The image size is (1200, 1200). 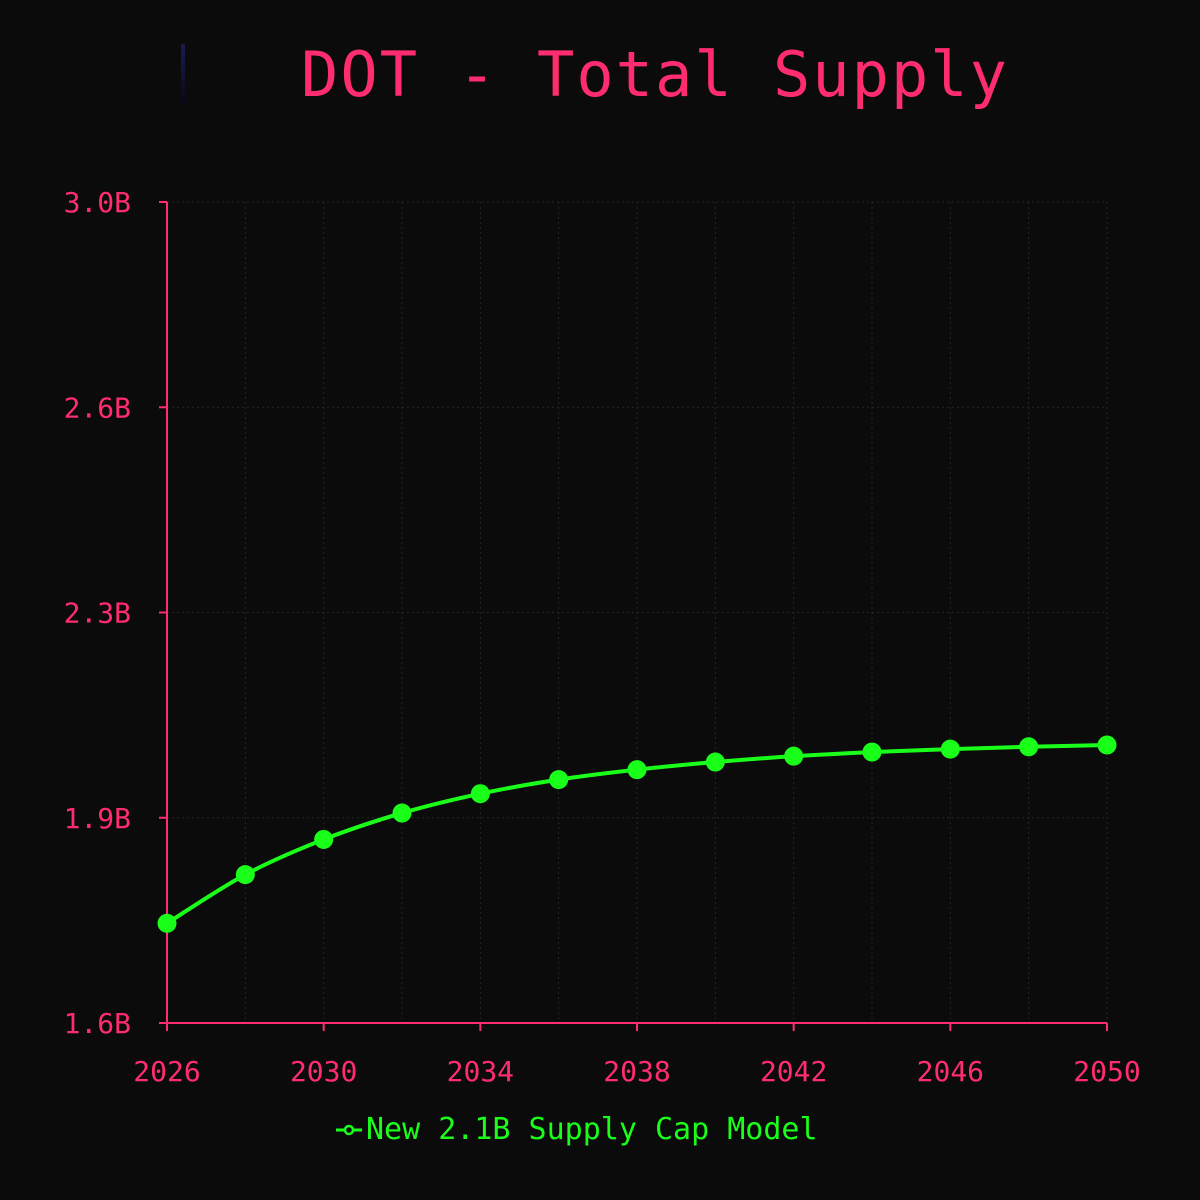 What do you see at coordinates (950, 1071) in the screenshot?
I see `x-tick-label: 2046` at bounding box center [950, 1071].